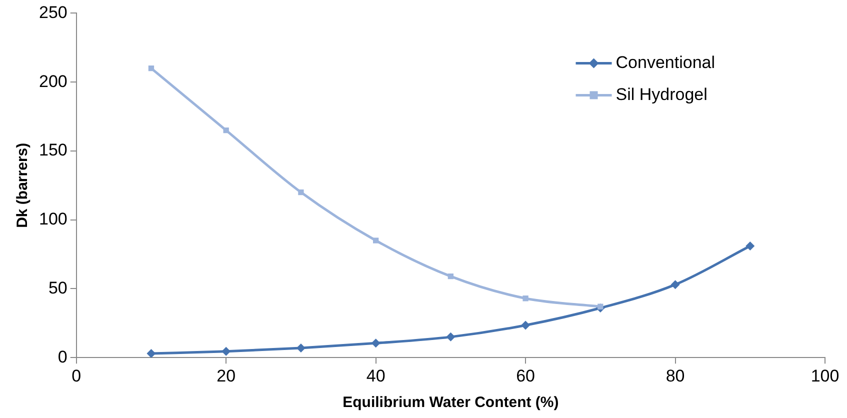  What do you see at coordinates (63, 356) in the screenshot?
I see `y-tick-label: 0` at bounding box center [63, 356].